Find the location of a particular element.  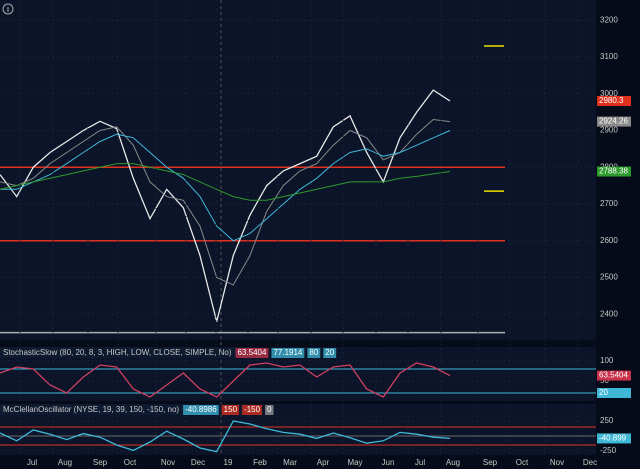

y-tick-label: -250 is located at coordinates (608, 450).